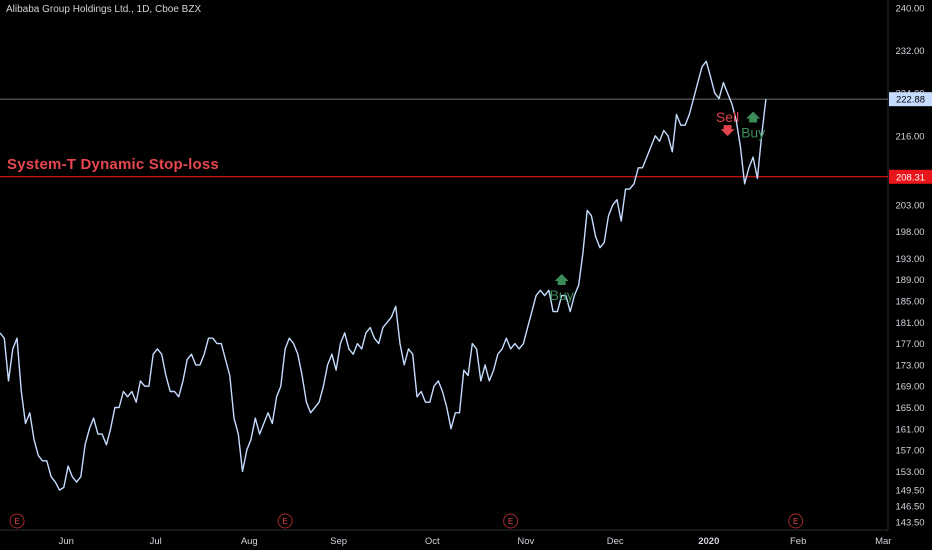  Describe the element at coordinates (525, 541) in the screenshot. I see `x-tick-label: Nov` at that location.